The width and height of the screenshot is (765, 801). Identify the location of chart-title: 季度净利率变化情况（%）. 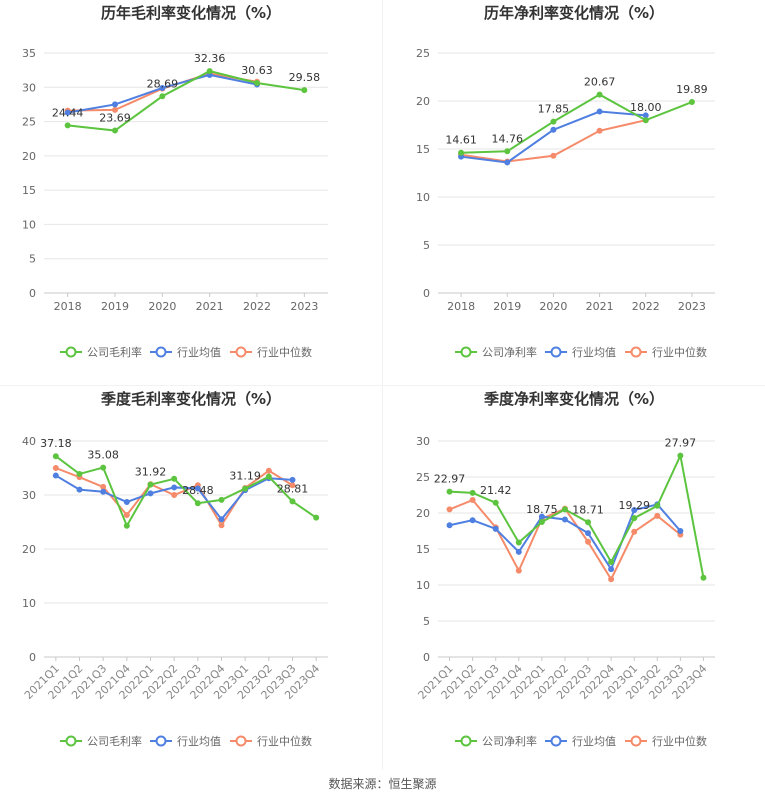
(574, 399).